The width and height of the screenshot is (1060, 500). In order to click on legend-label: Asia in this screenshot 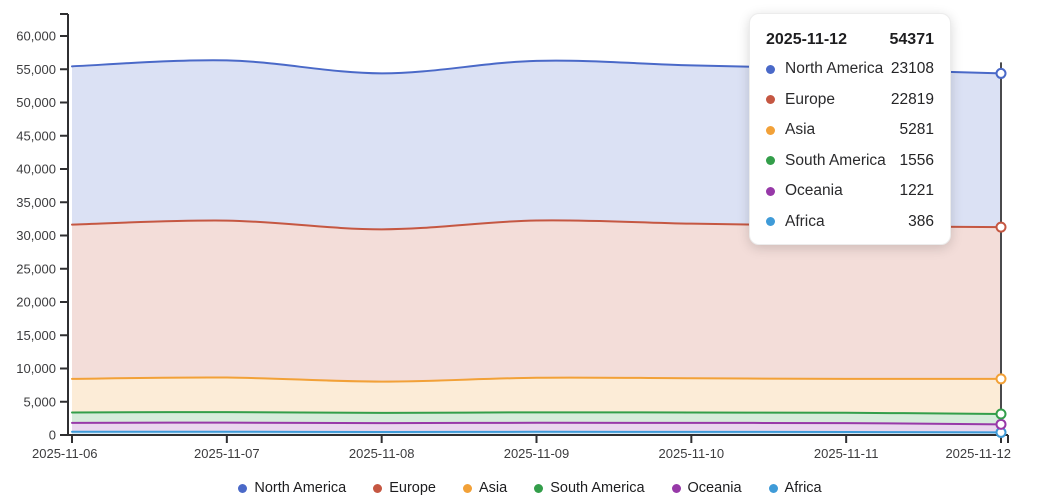, I will do `click(493, 488)`.